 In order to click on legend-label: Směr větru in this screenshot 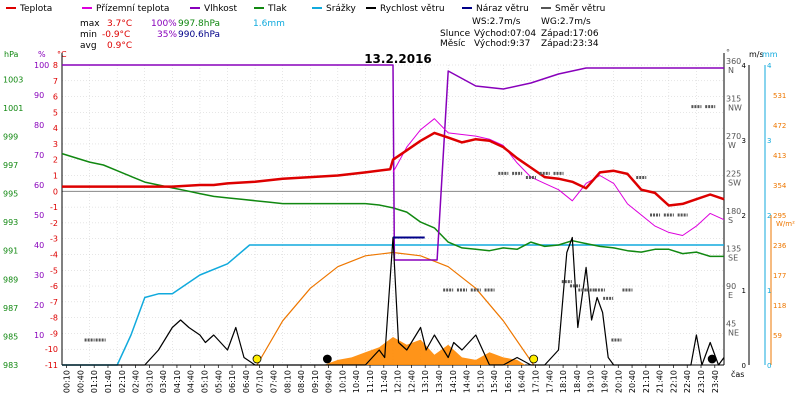, I will do `click(580, 9)`.